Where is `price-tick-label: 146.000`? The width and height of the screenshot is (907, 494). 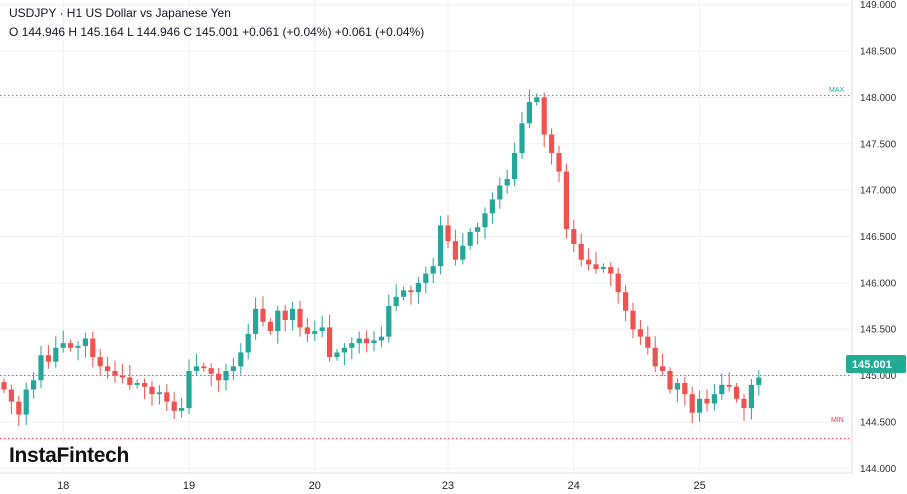 price-tick-label: 146.000 is located at coordinates (878, 283).